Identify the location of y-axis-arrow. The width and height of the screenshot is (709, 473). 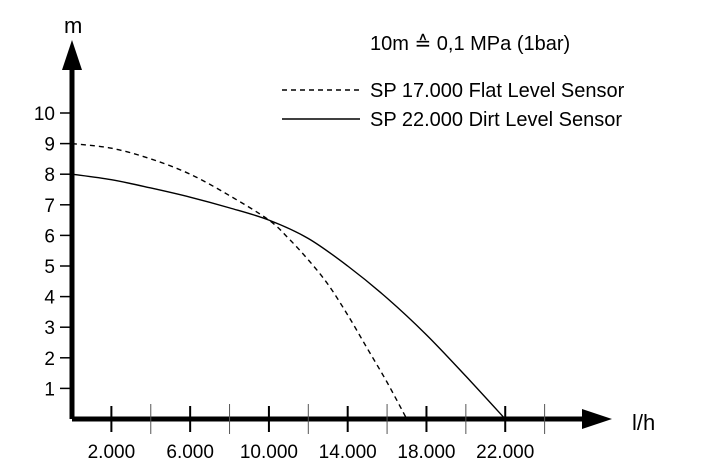
(72, 55).